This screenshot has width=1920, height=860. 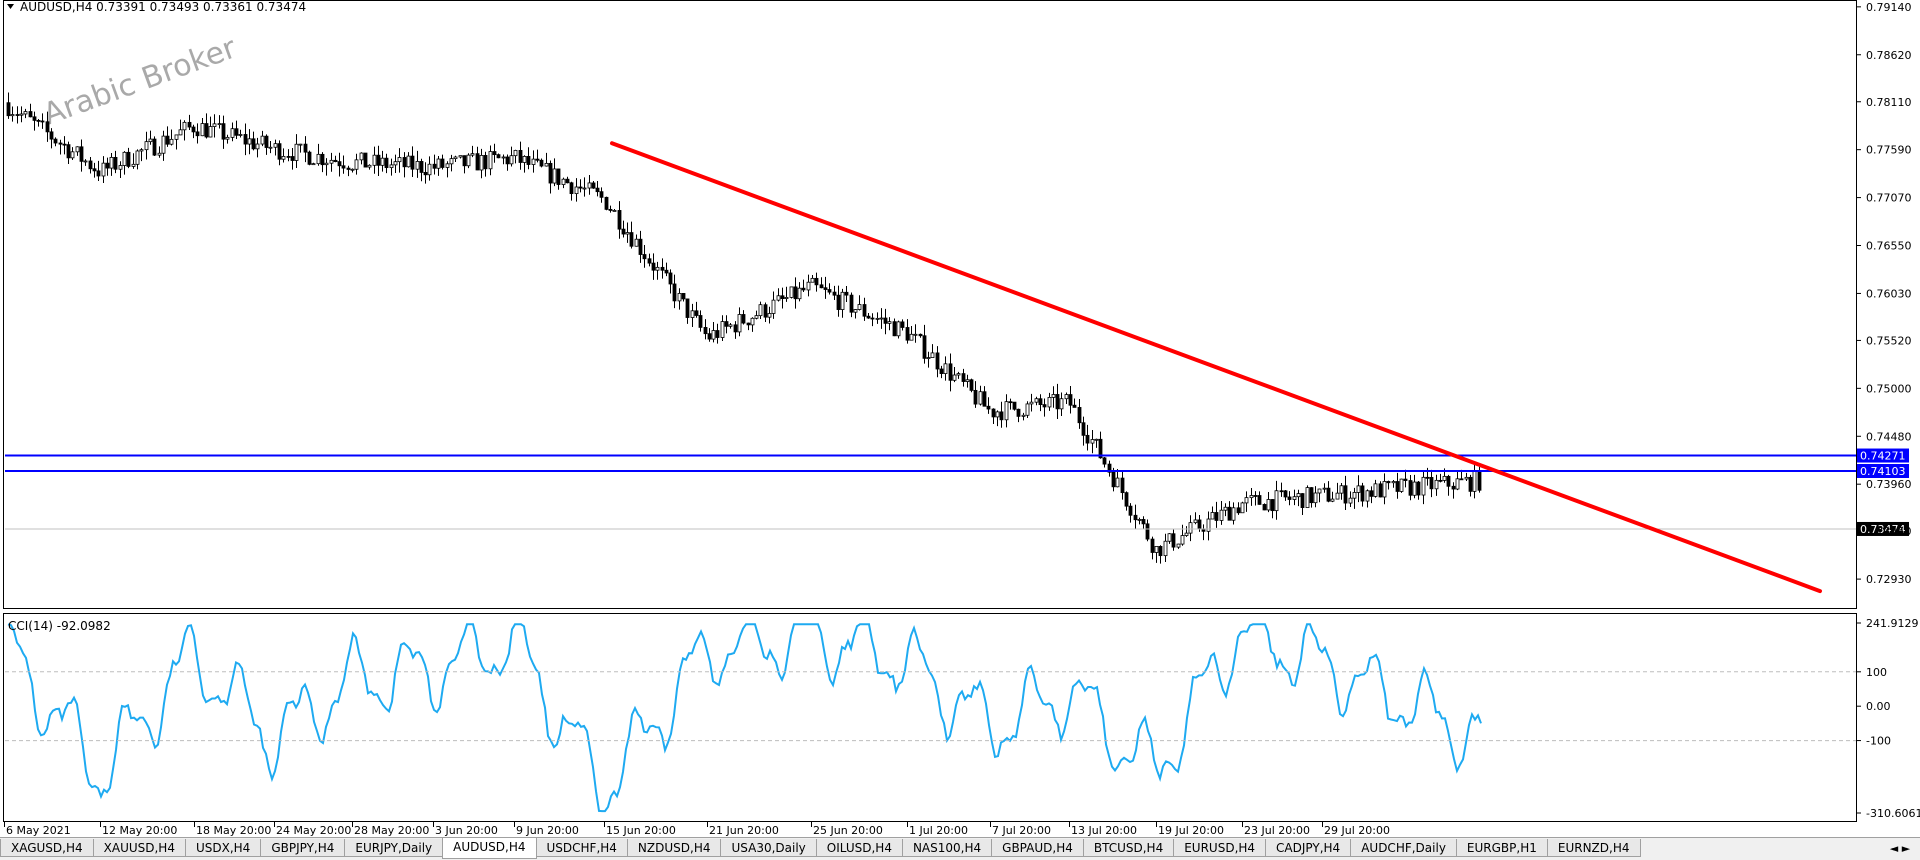 What do you see at coordinates (1900, 848) in the screenshot?
I see `scroll-arrows-icon: ◄ ►` at bounding box center [1900, 848].